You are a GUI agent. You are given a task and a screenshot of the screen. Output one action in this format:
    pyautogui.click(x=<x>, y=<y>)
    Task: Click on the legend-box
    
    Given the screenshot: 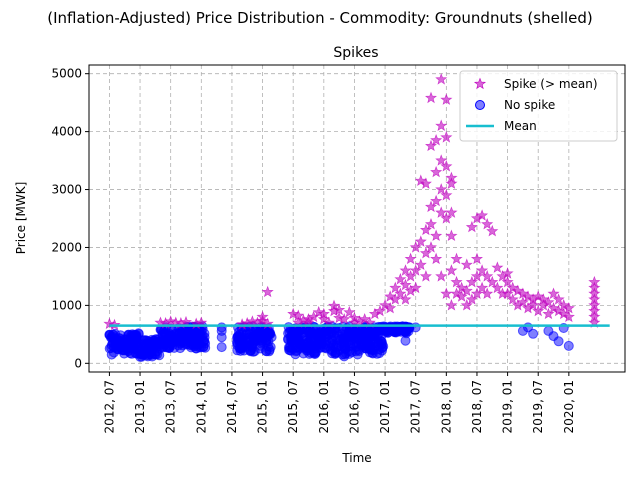 What is the action you would take?
    pyautogui.click(x=538, y=106)
    